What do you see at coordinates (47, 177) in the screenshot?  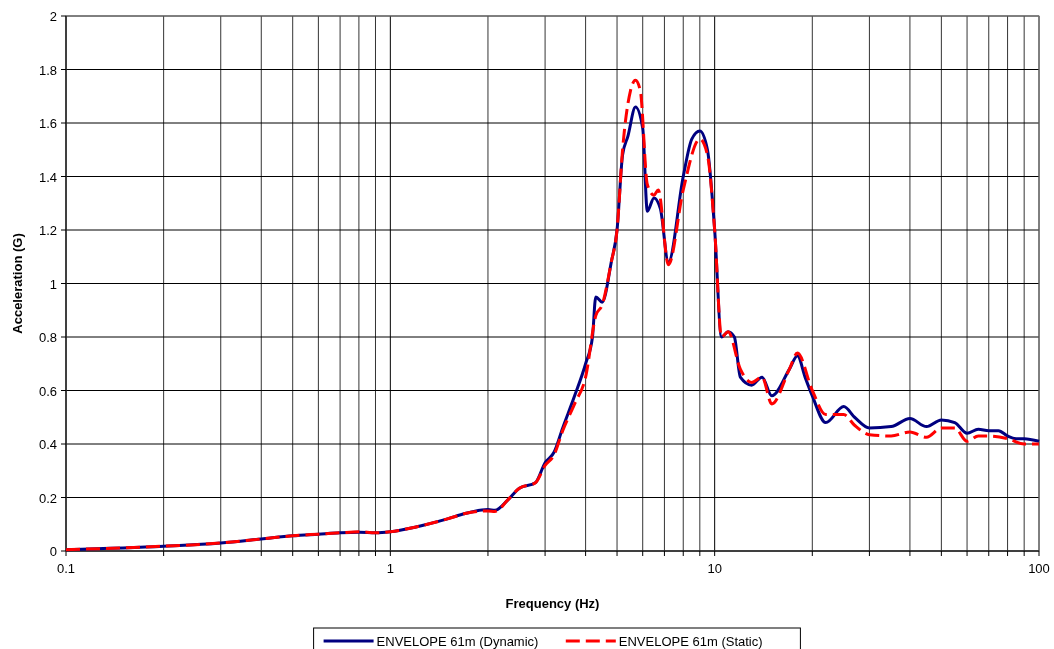 I see `y-tick-label: 1.4` at bounding box center [47, 177].